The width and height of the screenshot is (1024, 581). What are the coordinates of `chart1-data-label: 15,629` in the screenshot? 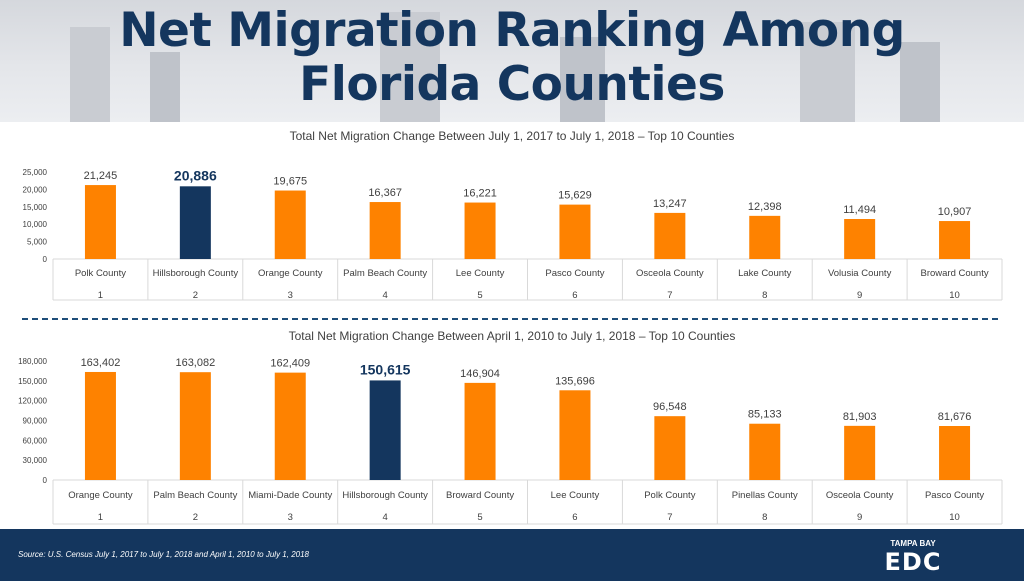 It's located at (575, 196).